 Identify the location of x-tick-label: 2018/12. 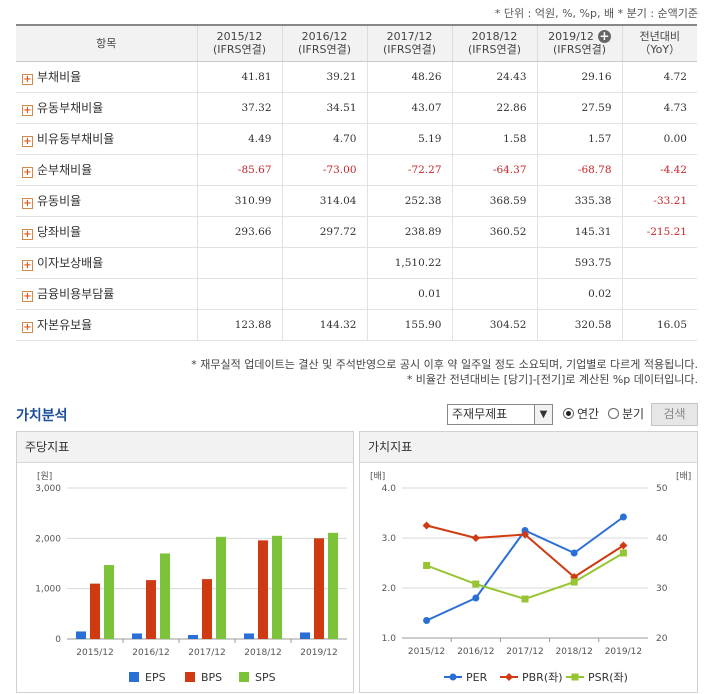
(262, 653).